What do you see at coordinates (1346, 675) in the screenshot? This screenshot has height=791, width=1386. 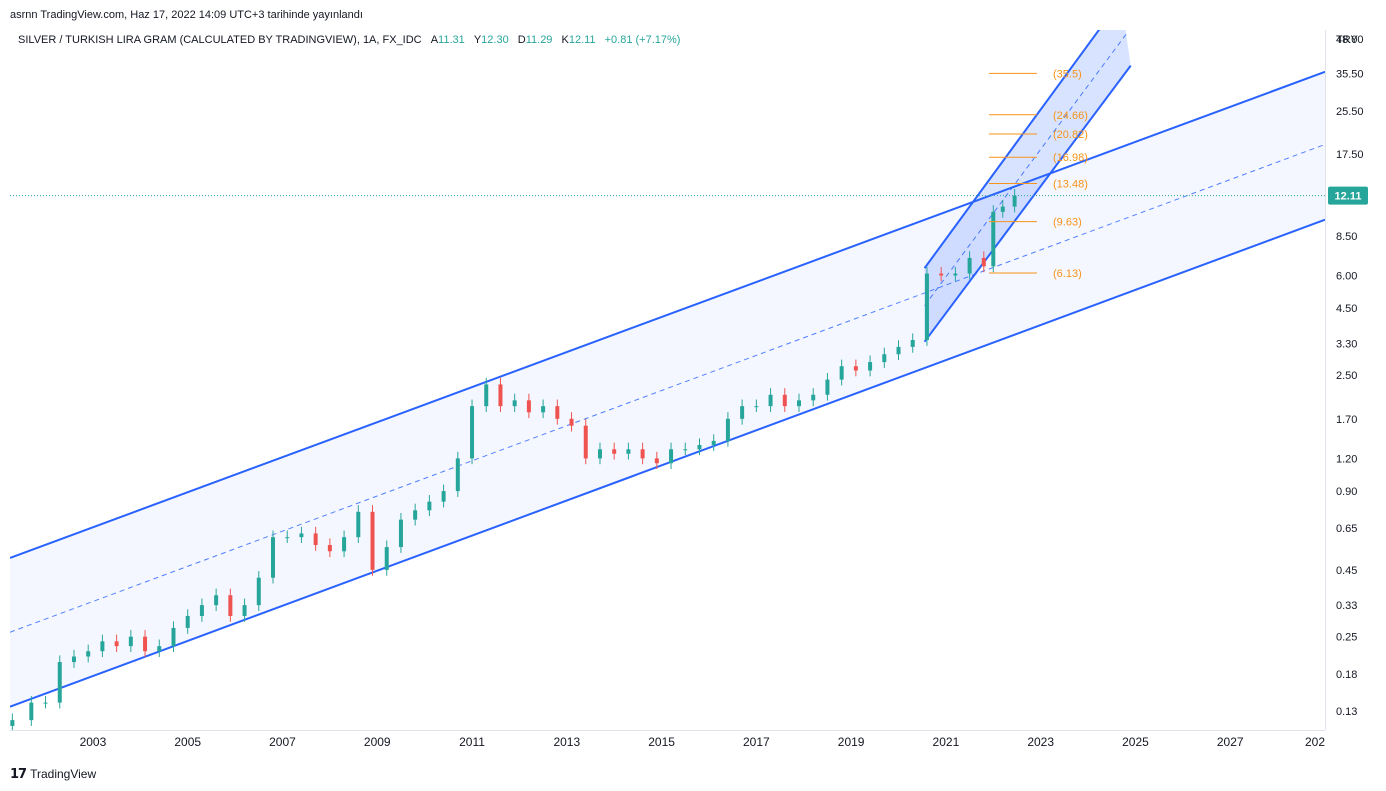 I see `price-axis-tick-label: 0.18` at bounding box center [1346, 675].